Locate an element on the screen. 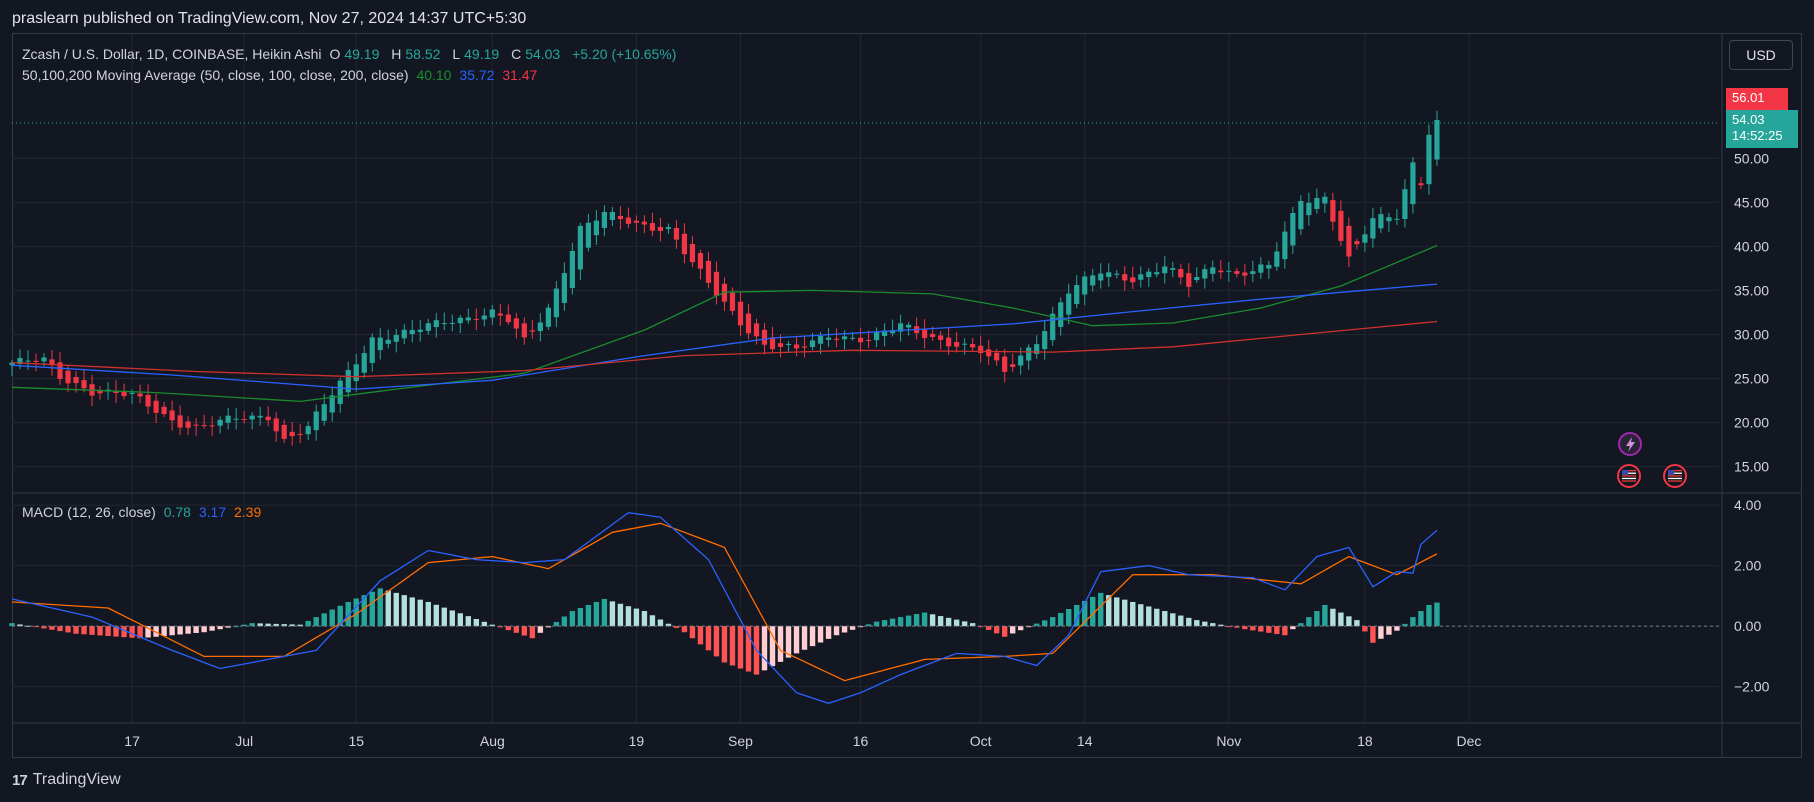 This screenshot has width=1814, height=802. macd-tick-label: −2.00 is located at coordinates (1752, 687).